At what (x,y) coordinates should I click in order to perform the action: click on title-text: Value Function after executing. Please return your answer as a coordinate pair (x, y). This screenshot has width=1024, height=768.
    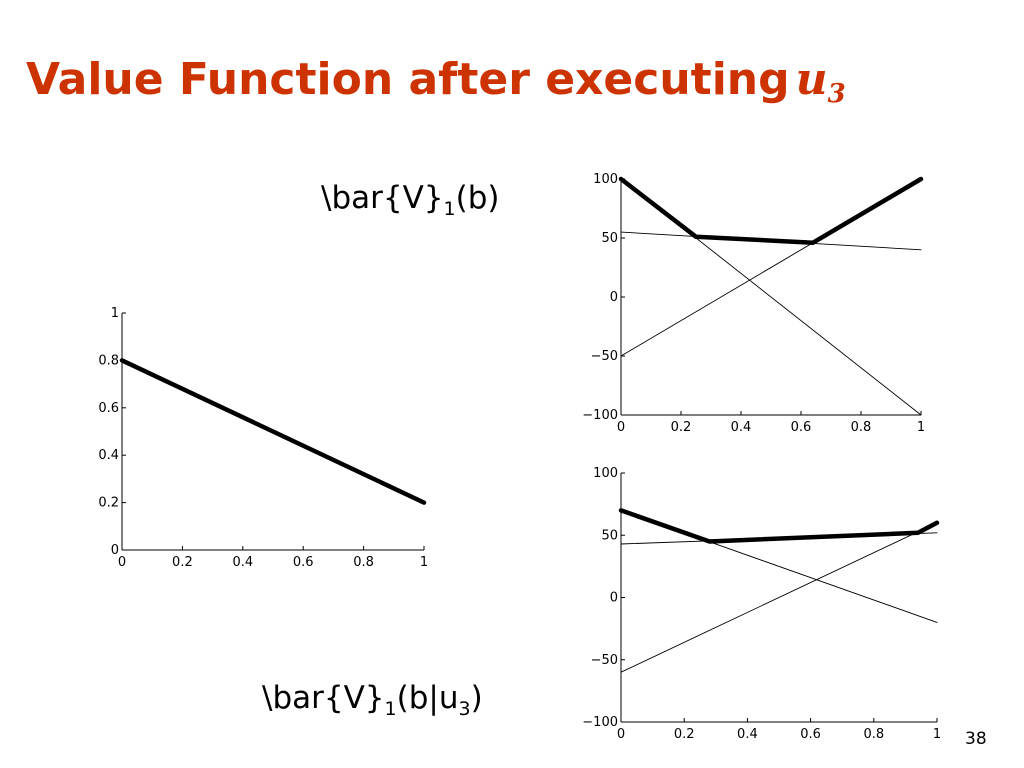
    Looking at the image, I should click on (408, 79).